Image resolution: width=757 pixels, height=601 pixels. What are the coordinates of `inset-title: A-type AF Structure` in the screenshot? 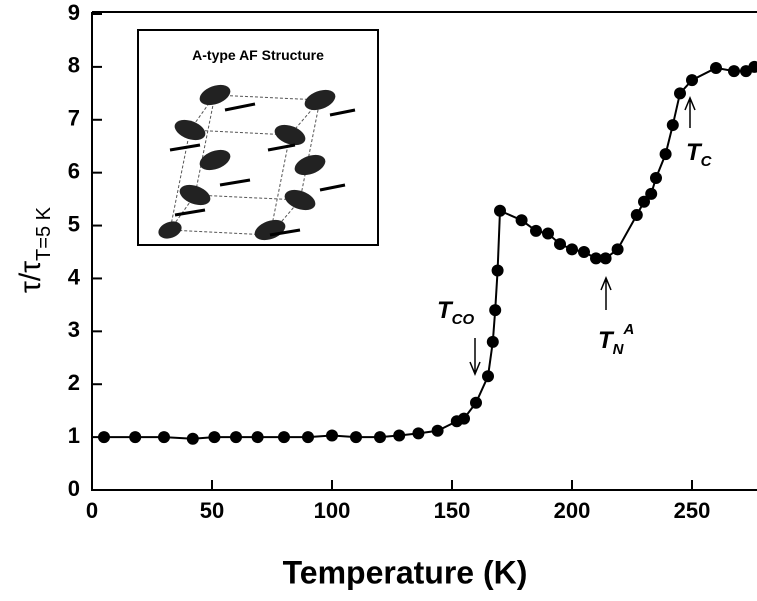 It's located at (258, 55).